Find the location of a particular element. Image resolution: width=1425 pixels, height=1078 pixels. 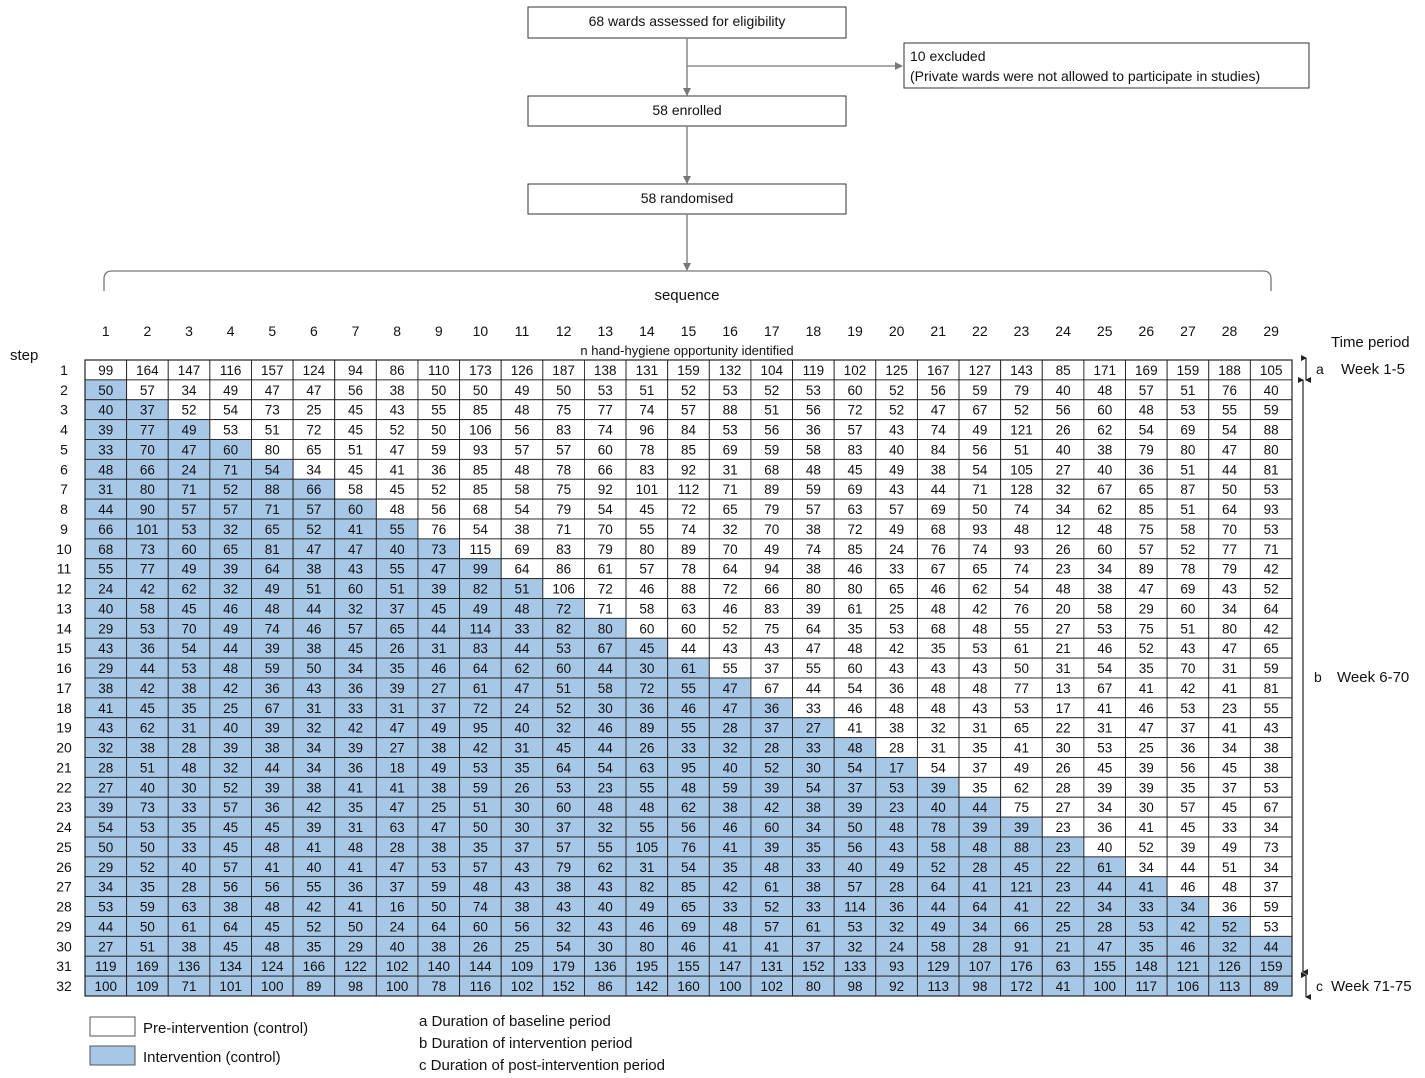

cell-value: 72 is located at coordinates (646, 688).